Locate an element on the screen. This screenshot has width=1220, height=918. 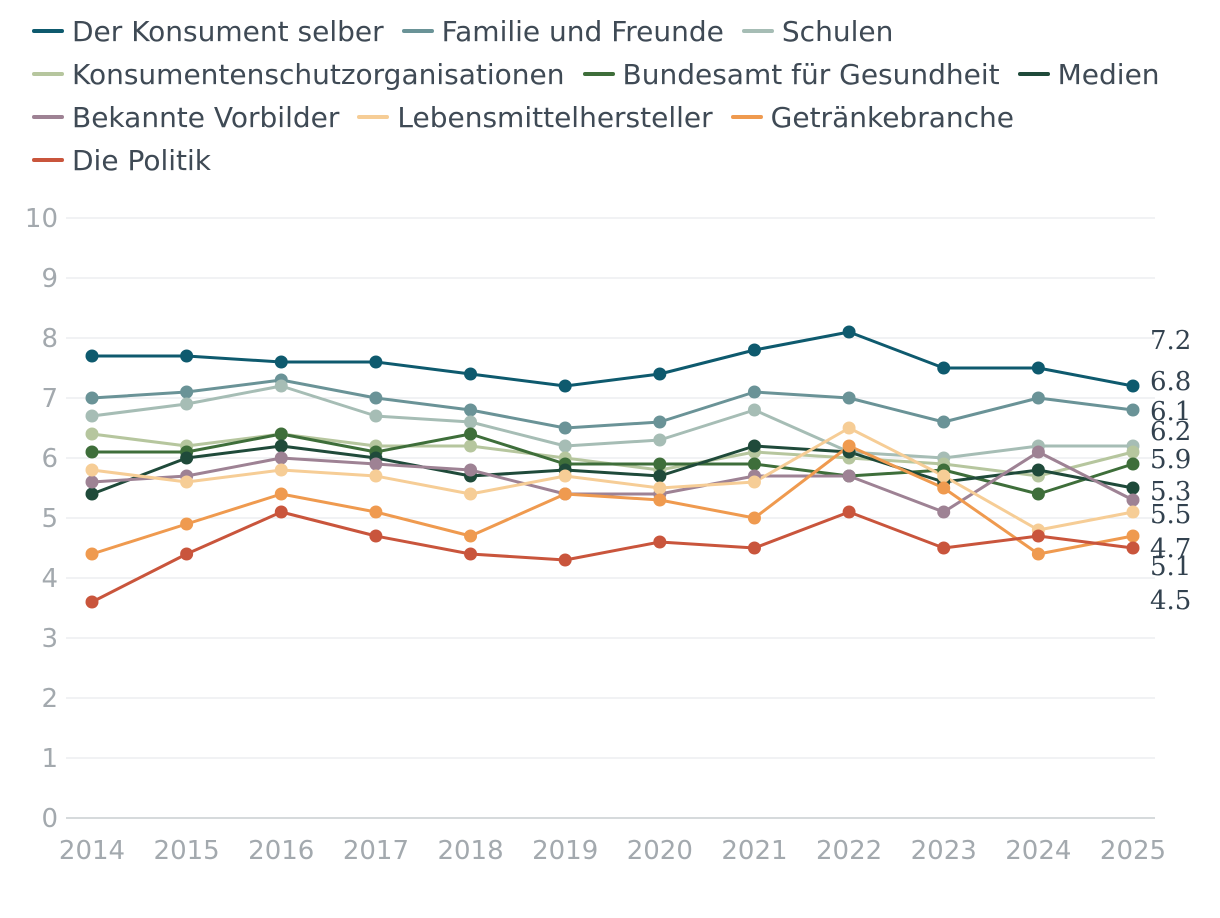
legend-item-bekannte-vorbilder: Bekannte Vorbilder is located at coordinates (185, 117).